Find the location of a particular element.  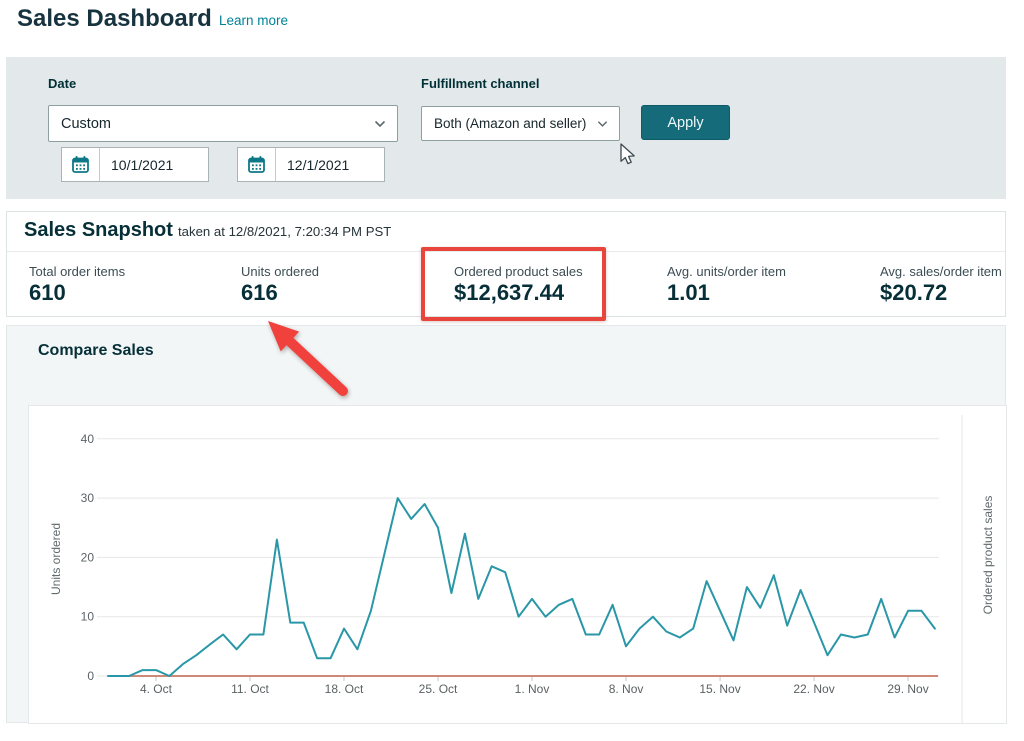

date-range-value: Custom is located at coordinates (86, 123).